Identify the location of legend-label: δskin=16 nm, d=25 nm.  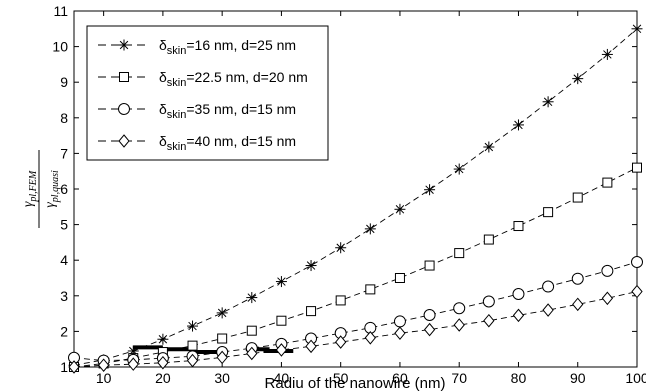
(227, 47).